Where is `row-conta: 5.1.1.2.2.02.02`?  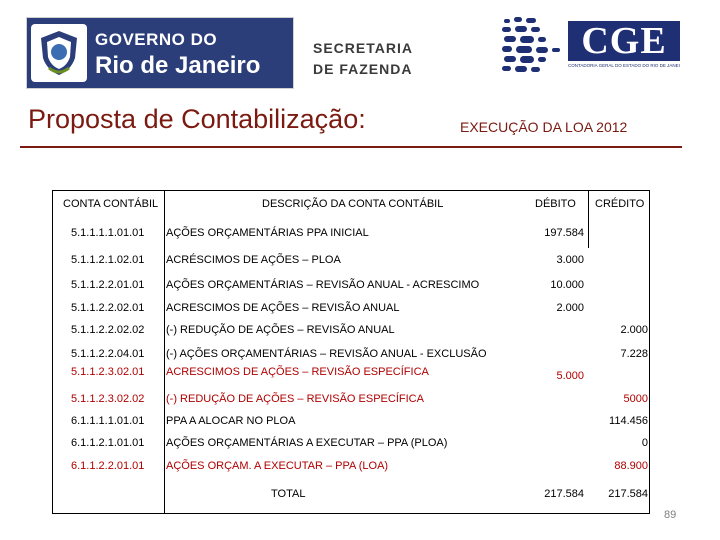 row-conta: 5.1.1.2.2.02.02 is located at coordinates (108, 330).